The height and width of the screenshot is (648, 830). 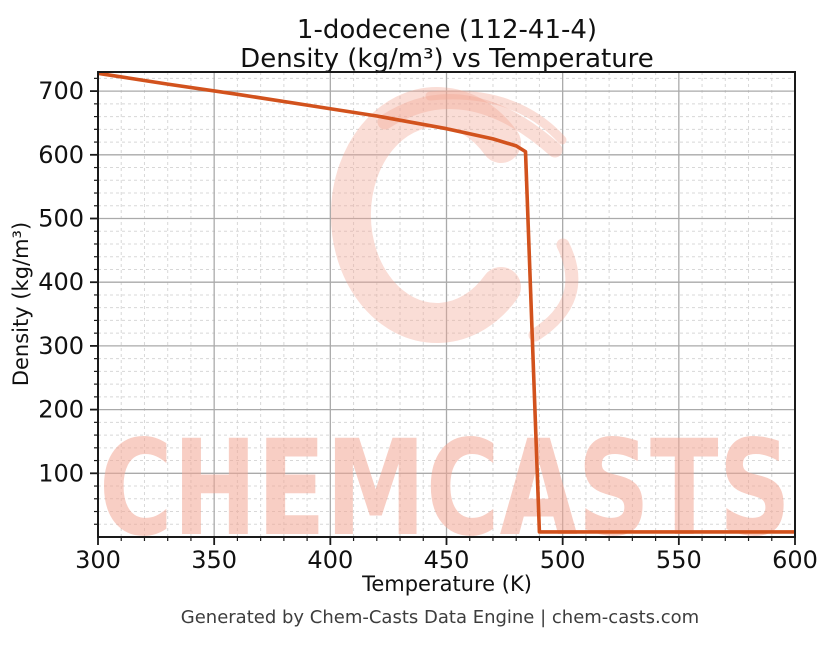 What do you see at coordinates (98, 560) in the screenshot?
I see `x-tick-label: 300` at bounding box center [98, 560].